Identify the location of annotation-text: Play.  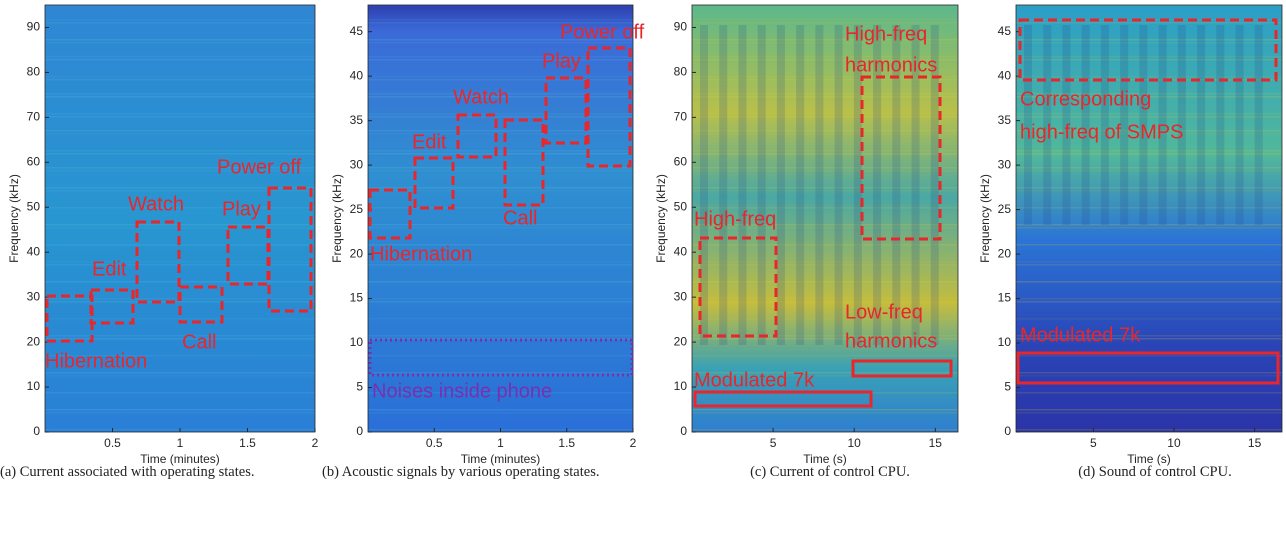
(561, 61).